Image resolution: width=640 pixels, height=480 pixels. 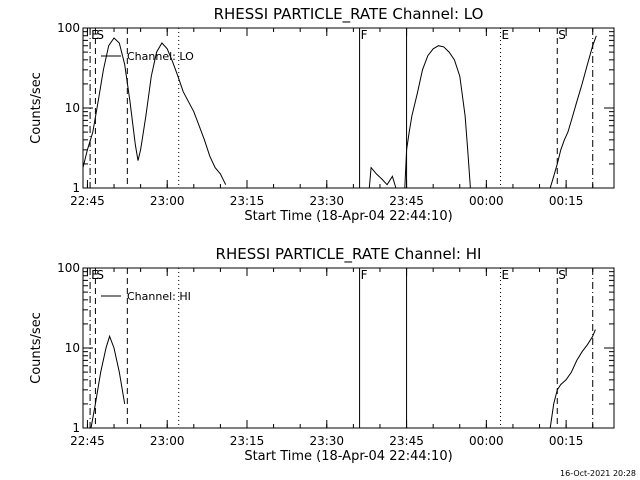 I want to click on legend-label: Channel: HI, so click(x=159, y=296).